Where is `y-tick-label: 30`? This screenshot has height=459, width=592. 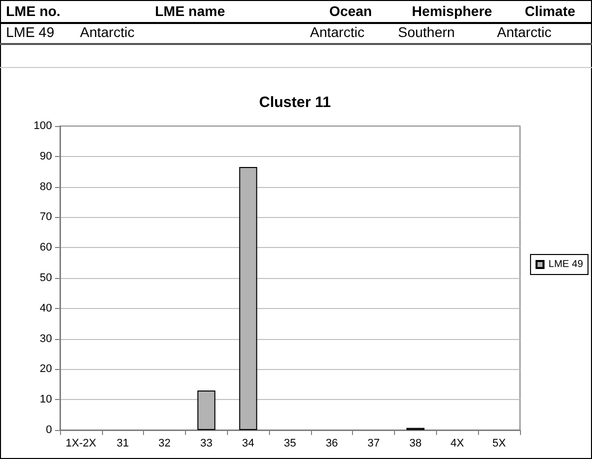 y-tick-label: 30 is located at coordinates (46, 338).